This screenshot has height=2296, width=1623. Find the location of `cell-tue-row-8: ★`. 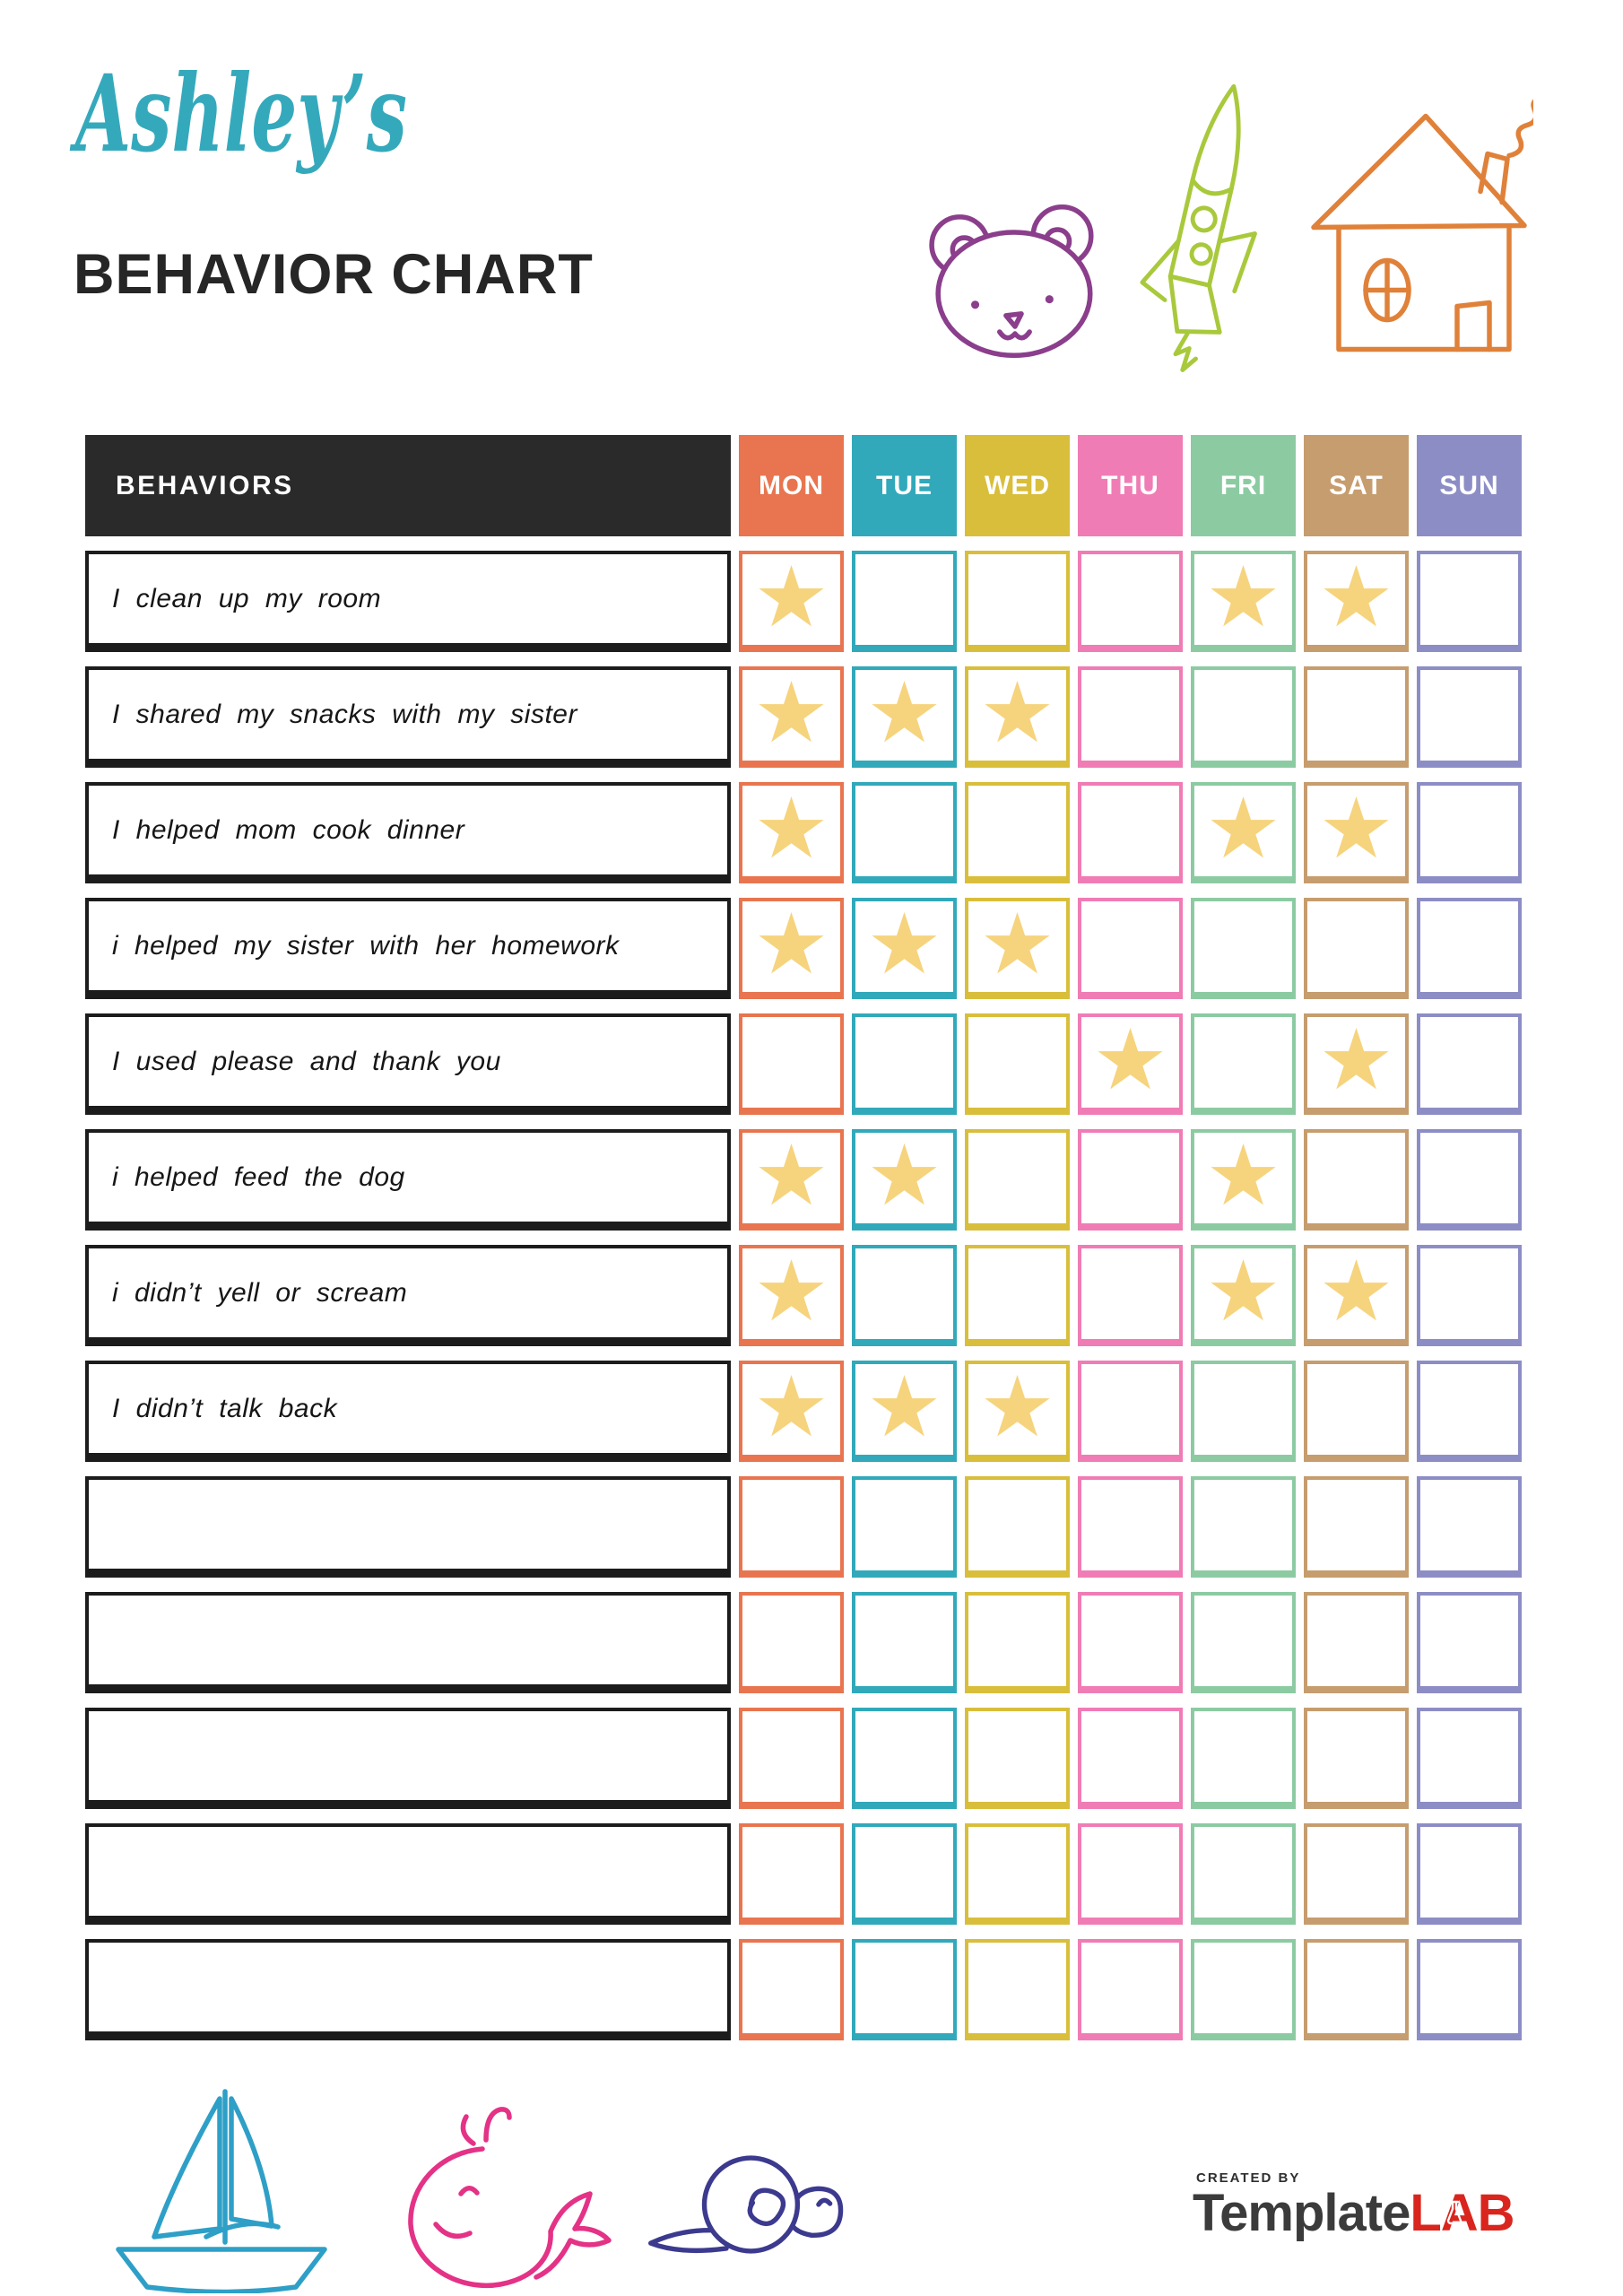

cell-tue-row-8: ★ is located at coordinates (904, 1411).